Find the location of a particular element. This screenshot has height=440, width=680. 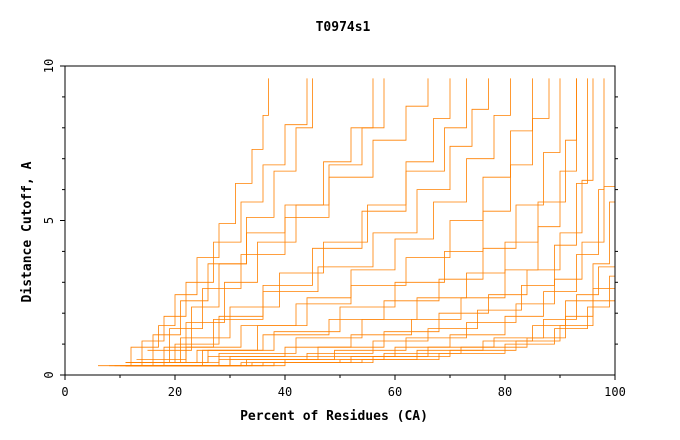

y-tick-label-5: 5 is located at coordinates (49, 220).